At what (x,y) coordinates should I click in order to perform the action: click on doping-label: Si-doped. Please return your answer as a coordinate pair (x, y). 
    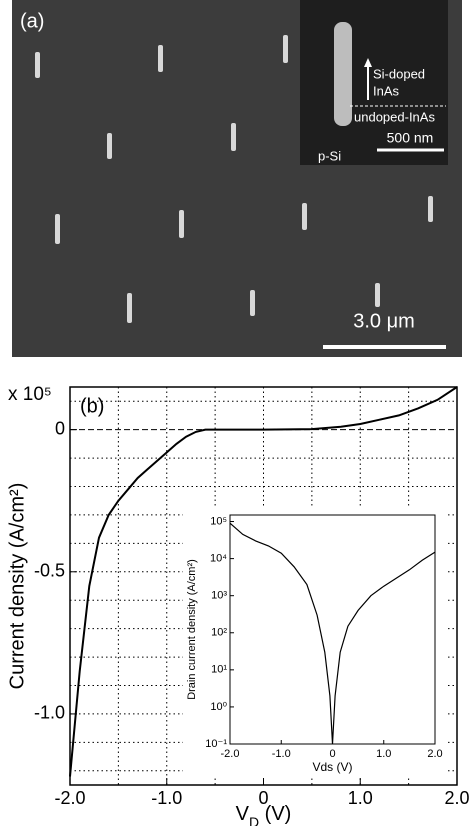
    Looking at the image, I should click on (399, 73).